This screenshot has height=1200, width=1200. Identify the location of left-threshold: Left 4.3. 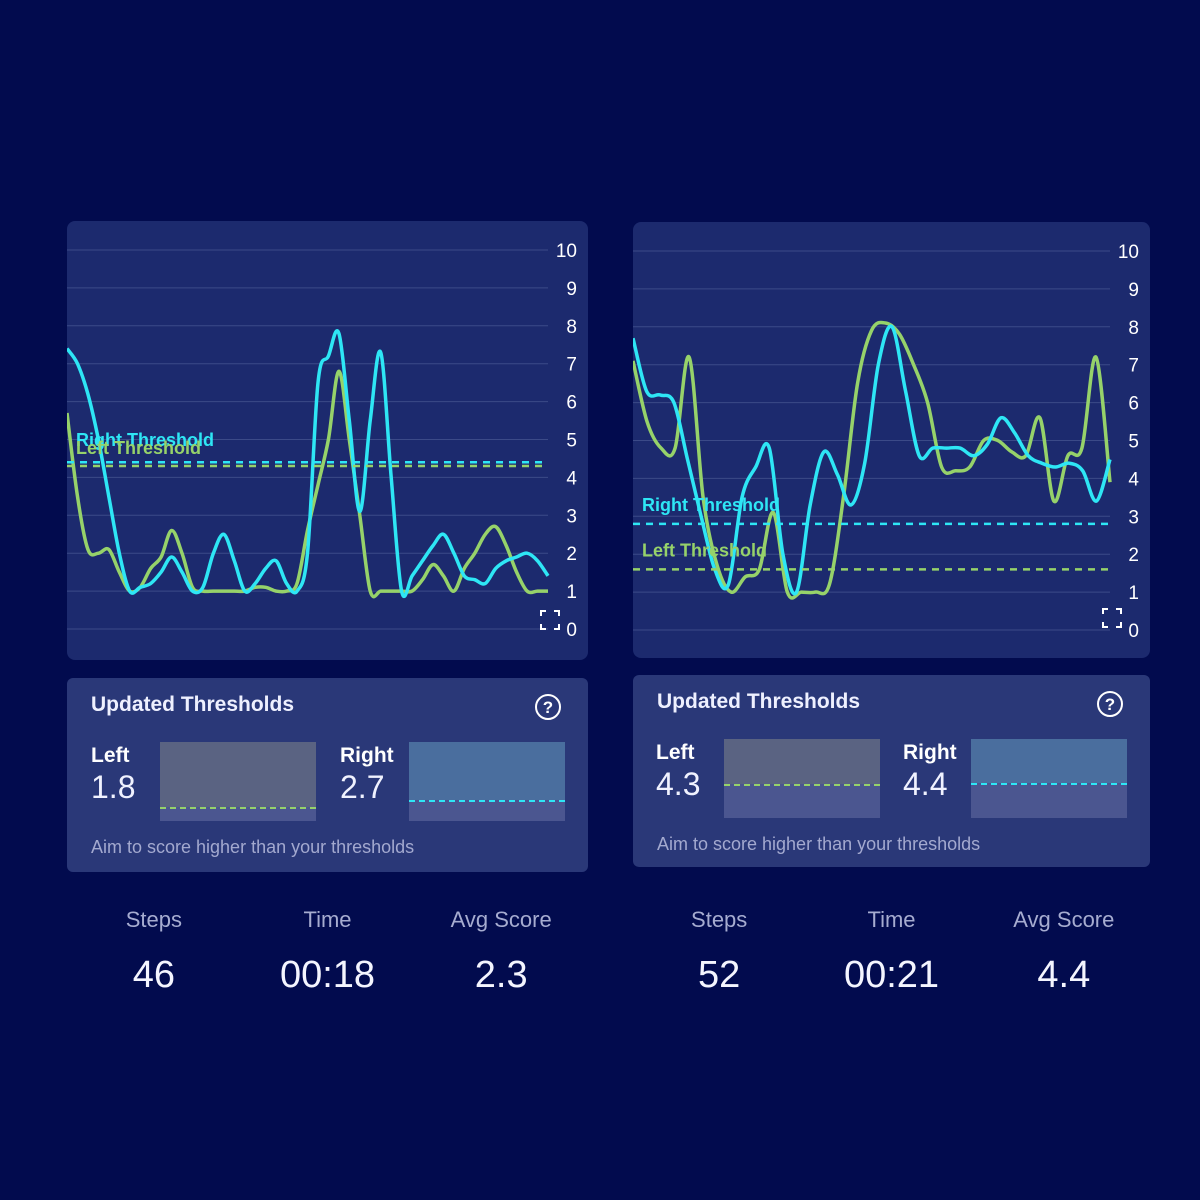
(678, 771).